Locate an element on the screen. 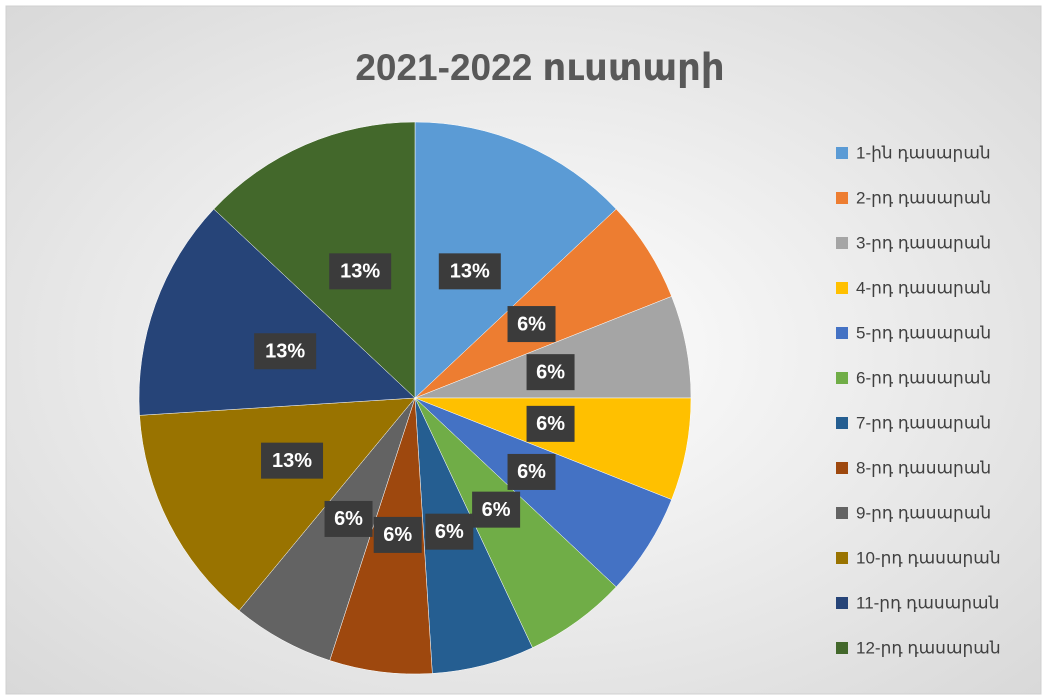 The height and width of the screenshot is (700, 1047). legend-label: 4-րդ դասարան is located at coordinates (923, 287).